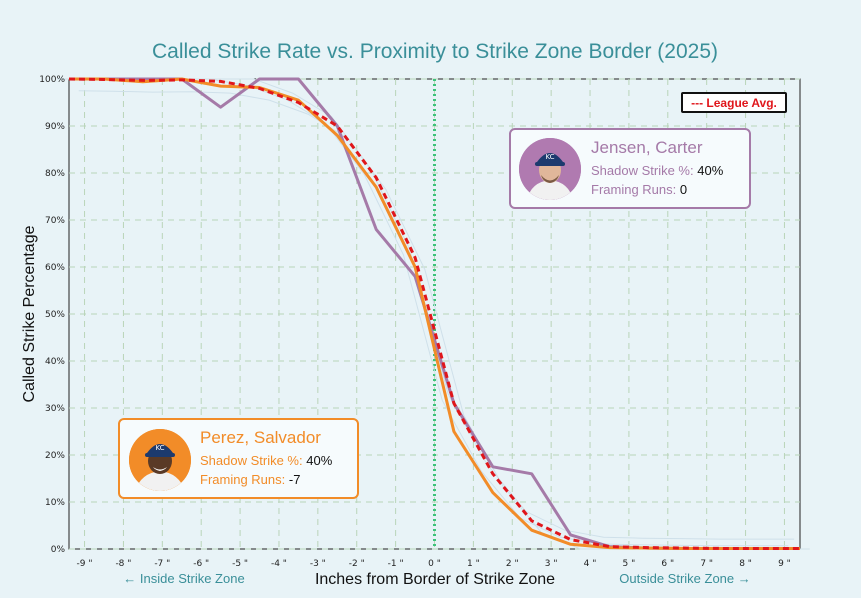 This screenshot has height=598, width=861. I want to click on legend-label: --- League Avg., so click(734, 102).